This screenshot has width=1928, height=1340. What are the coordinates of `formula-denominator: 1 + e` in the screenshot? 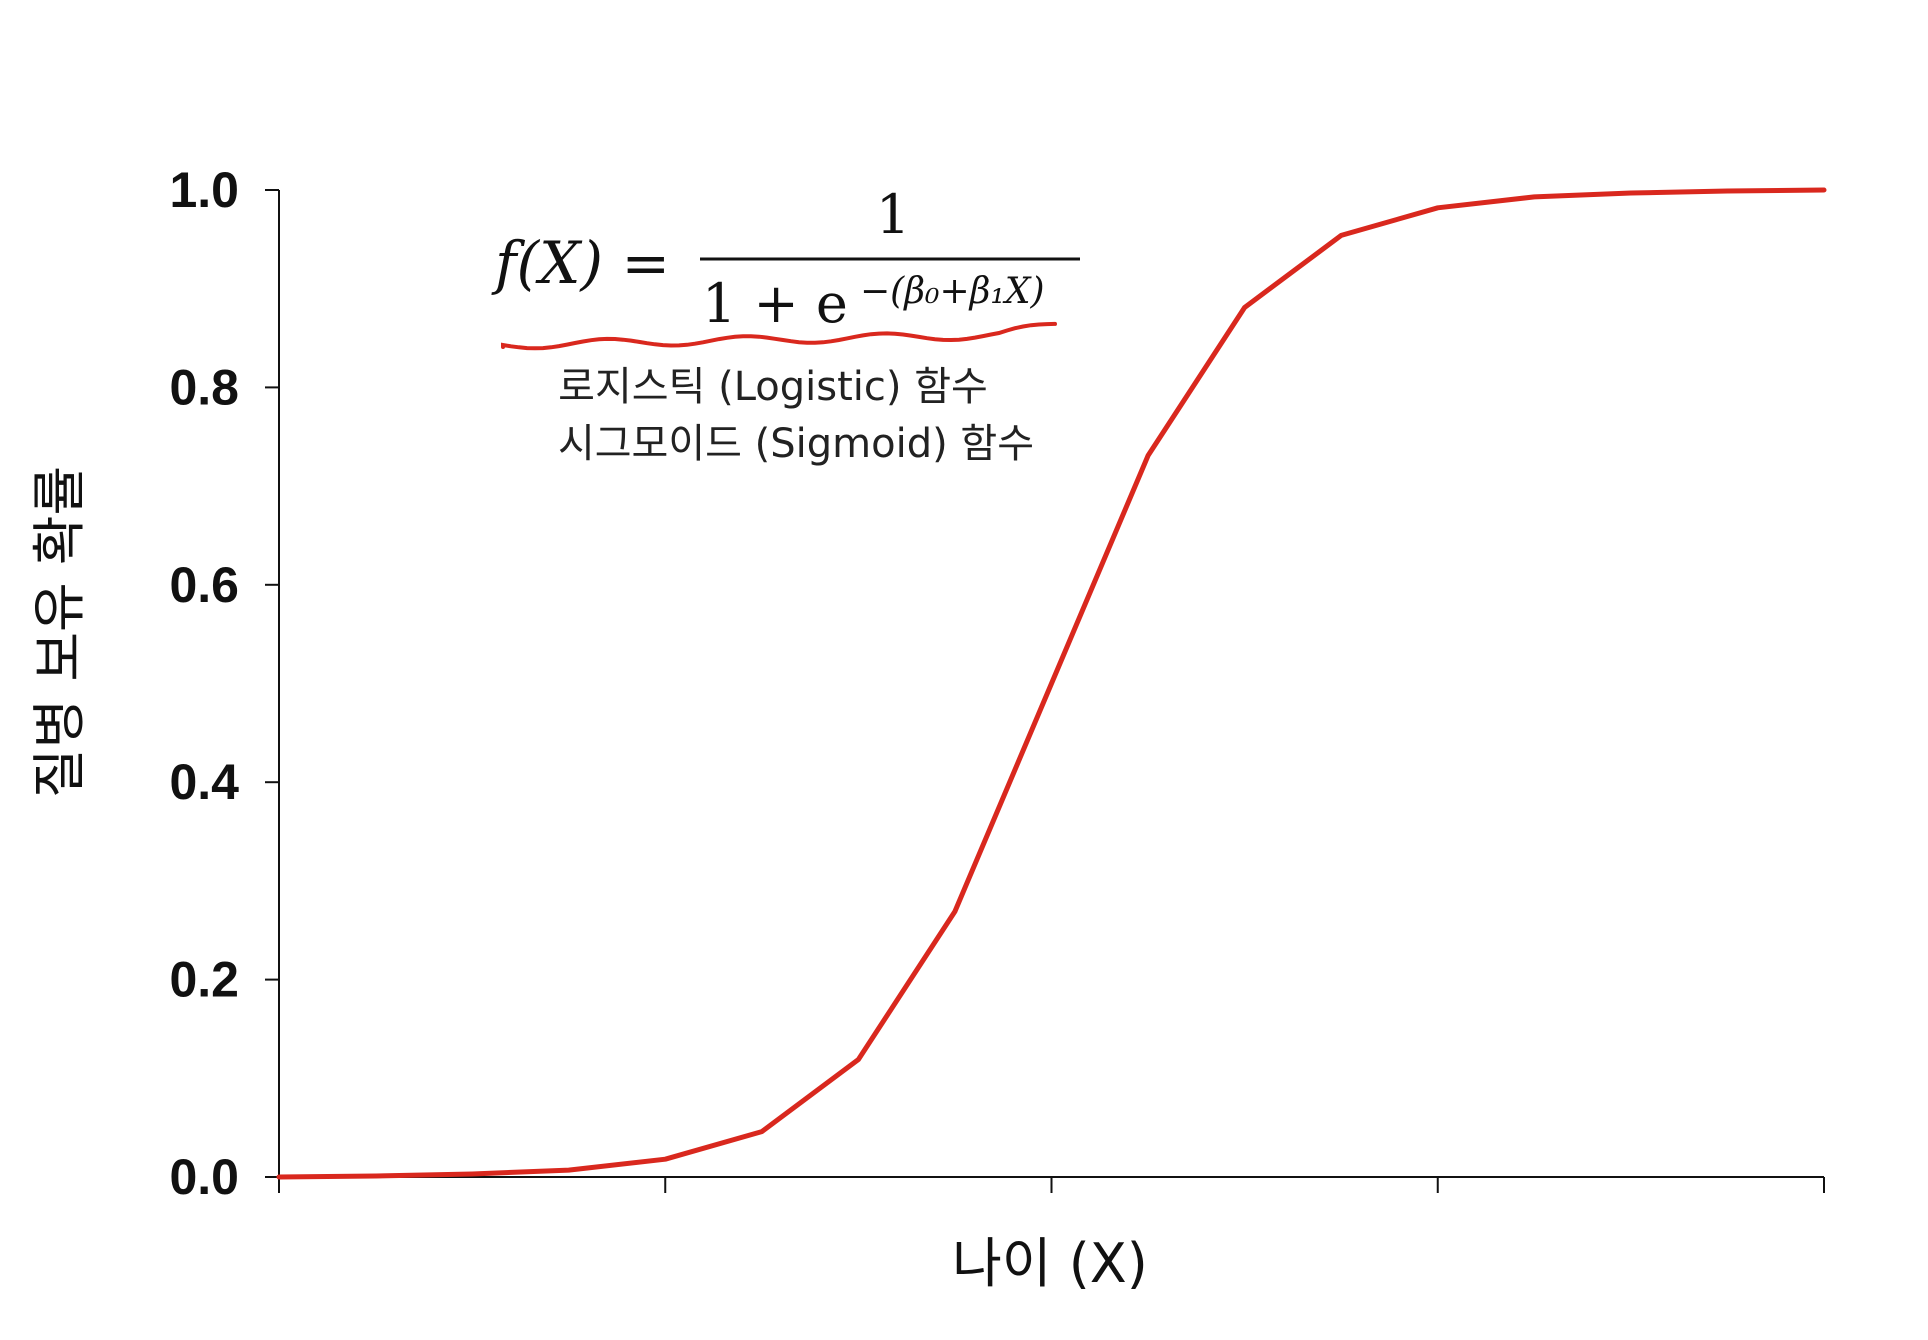 It's located at (775, 303).